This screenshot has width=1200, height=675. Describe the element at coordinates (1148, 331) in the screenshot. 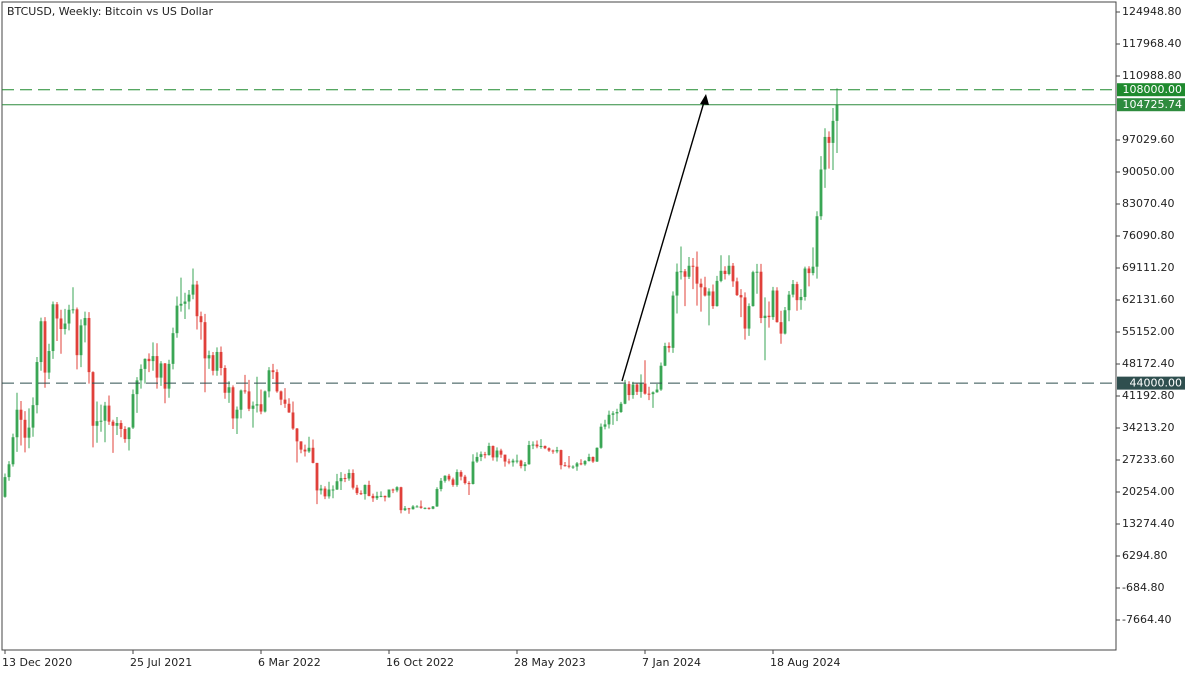

I see `y-tick-label: 55152.00` at that location.